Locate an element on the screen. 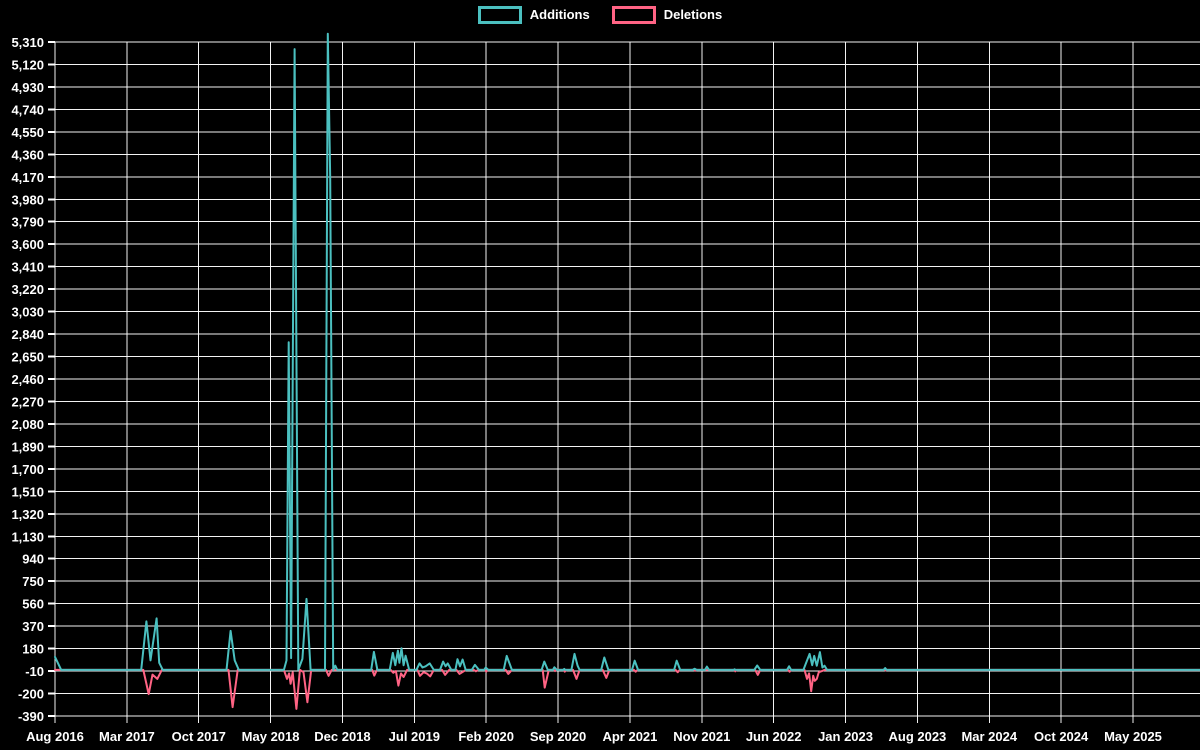 The width and height of the screenshot is (1200, 750). y-tick-label: 370 is located at coordinates (33, 626).